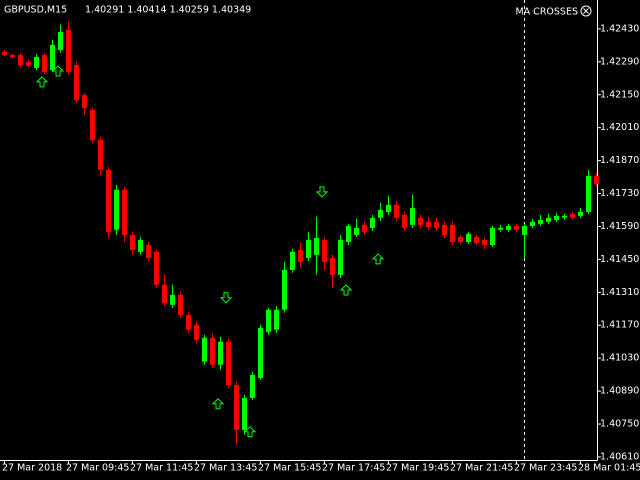 The width and height of the screenshot is (640, 480). I want to click on y-tick-label: 1.41730, so click(619, 193).